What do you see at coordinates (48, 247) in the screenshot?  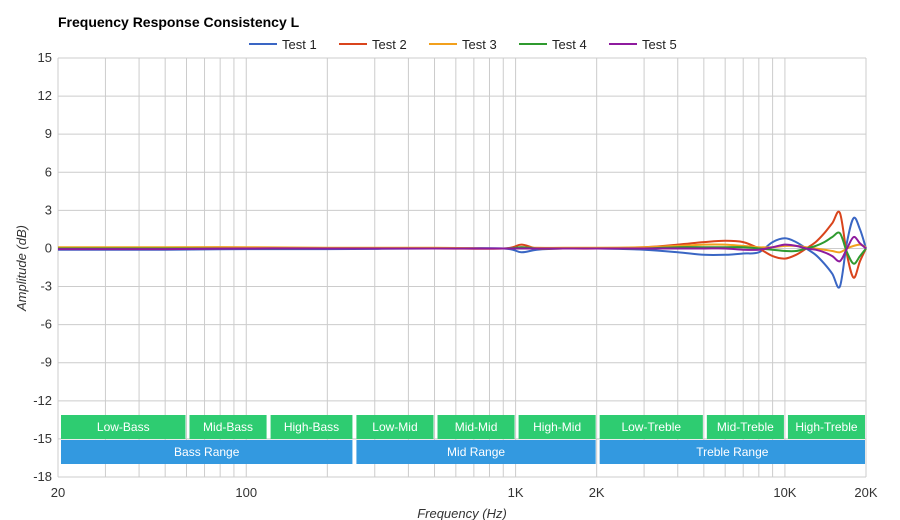 I see `y-tick-label: 0` at bounding box center [48, 247].